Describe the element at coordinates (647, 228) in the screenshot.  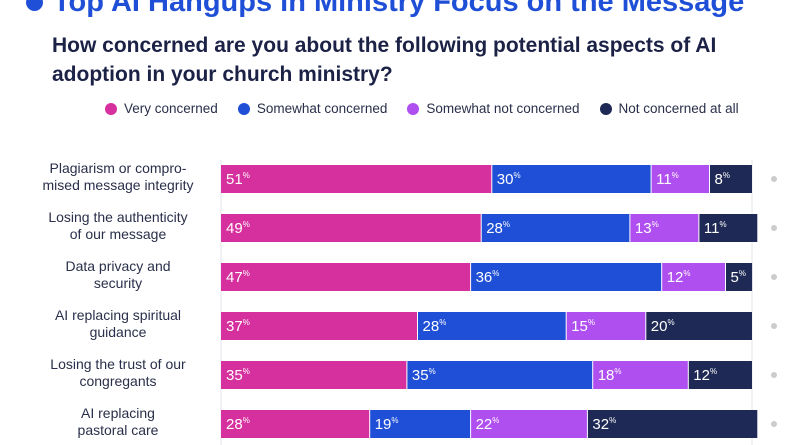
I see `bar-value-label: 13%` at that location.